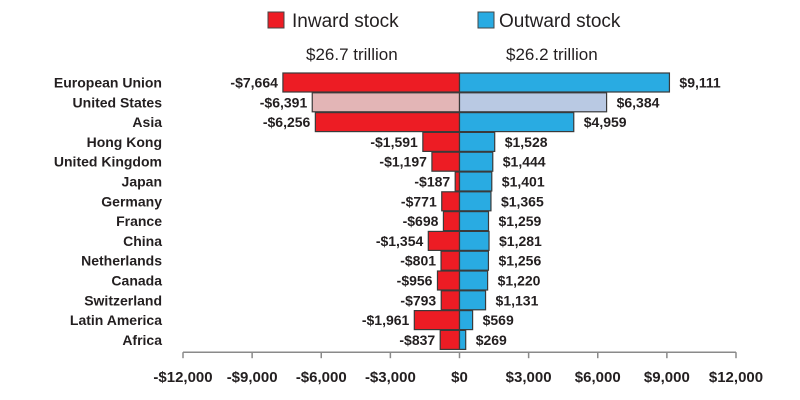  Describe the element at coordinates (598, 377) in the screenshot. I see `x-tick-label: $6,000` at that location.